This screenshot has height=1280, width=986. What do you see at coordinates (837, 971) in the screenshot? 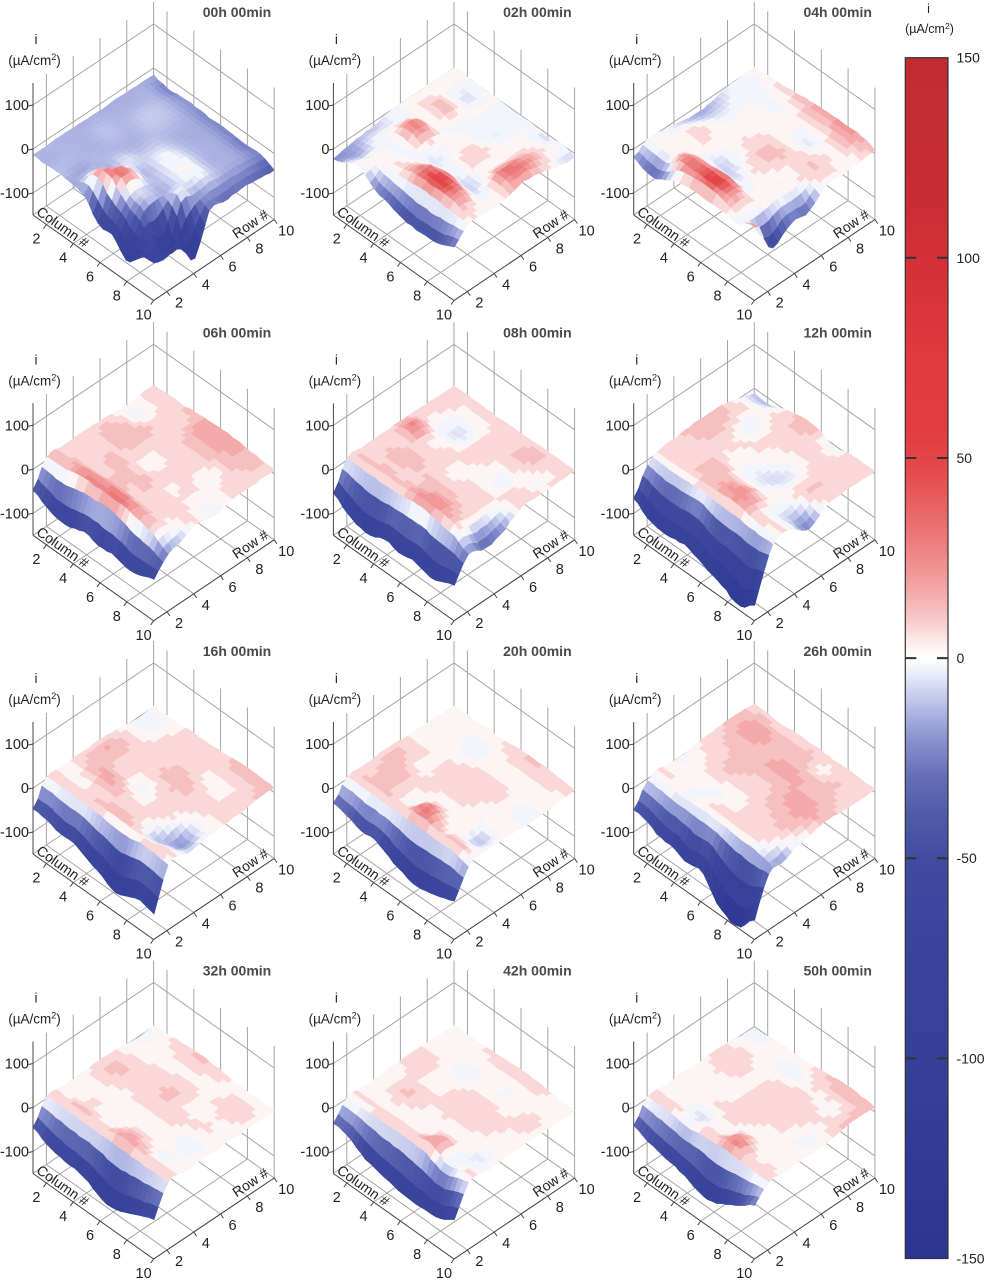
I see `svg-text: 50h 00min` at bounding box center [837, 971].